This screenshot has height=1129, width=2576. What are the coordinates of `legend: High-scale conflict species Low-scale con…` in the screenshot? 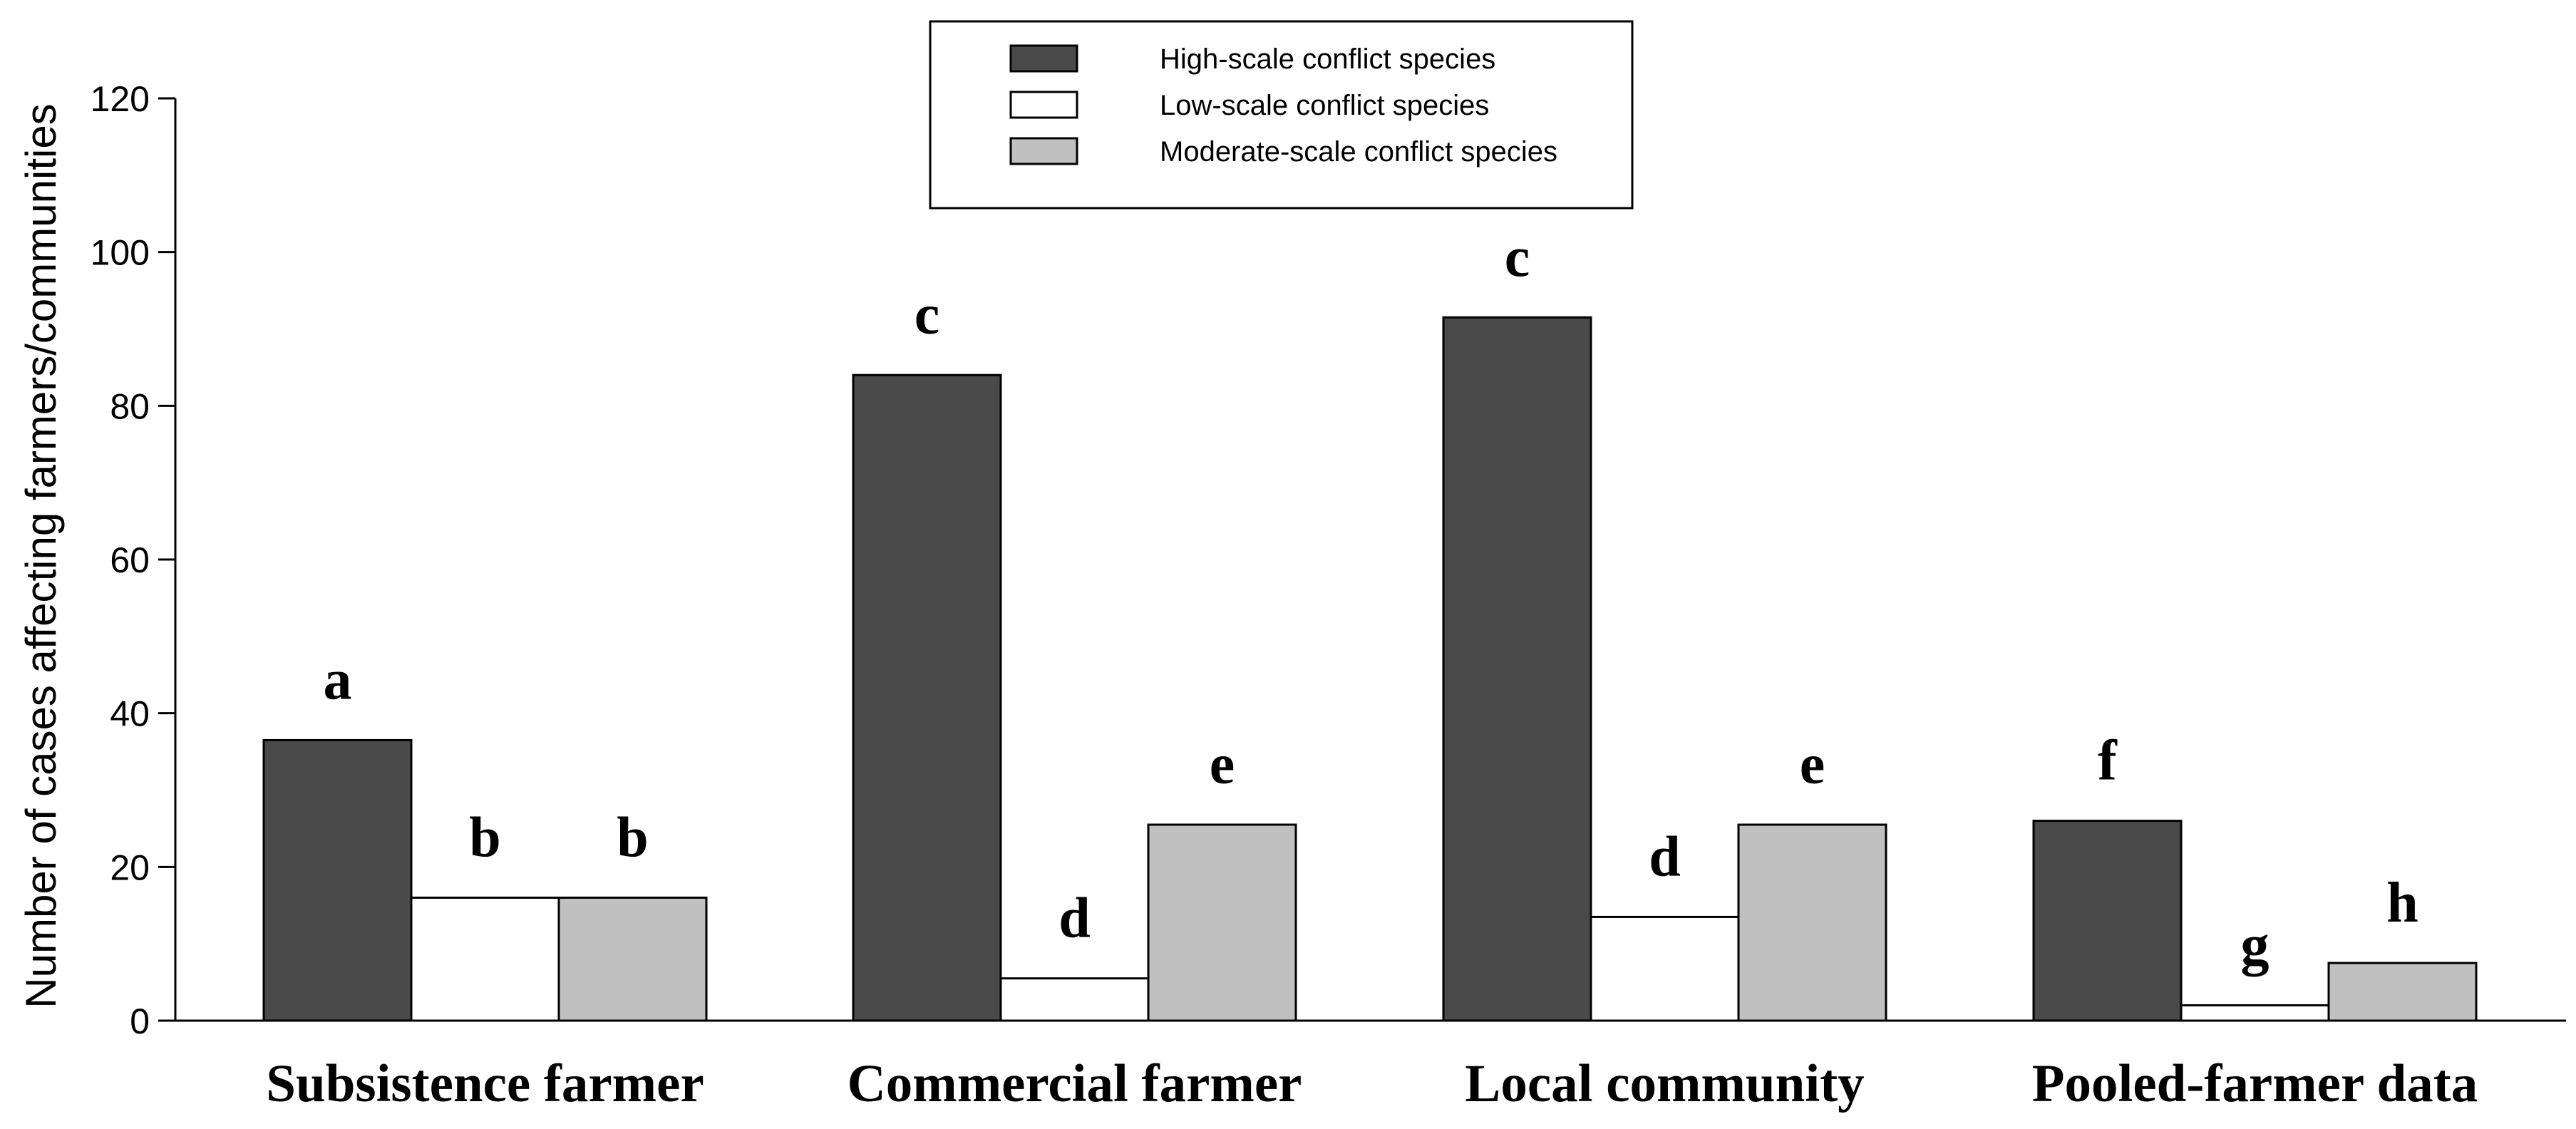 It's located at (1281, 115).